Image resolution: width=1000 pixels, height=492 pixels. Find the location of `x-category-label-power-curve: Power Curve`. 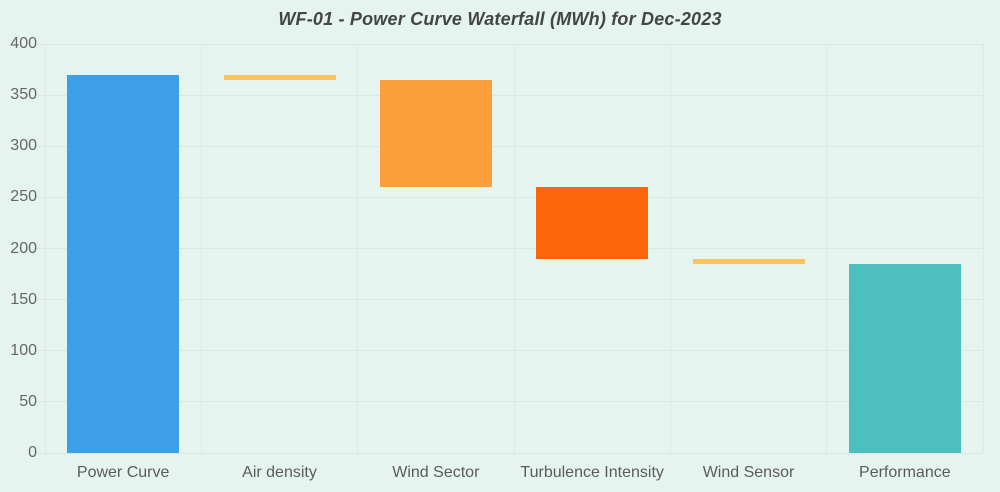

x-category-label-power-curve: Power Curve is located at coordinates (123, 472).